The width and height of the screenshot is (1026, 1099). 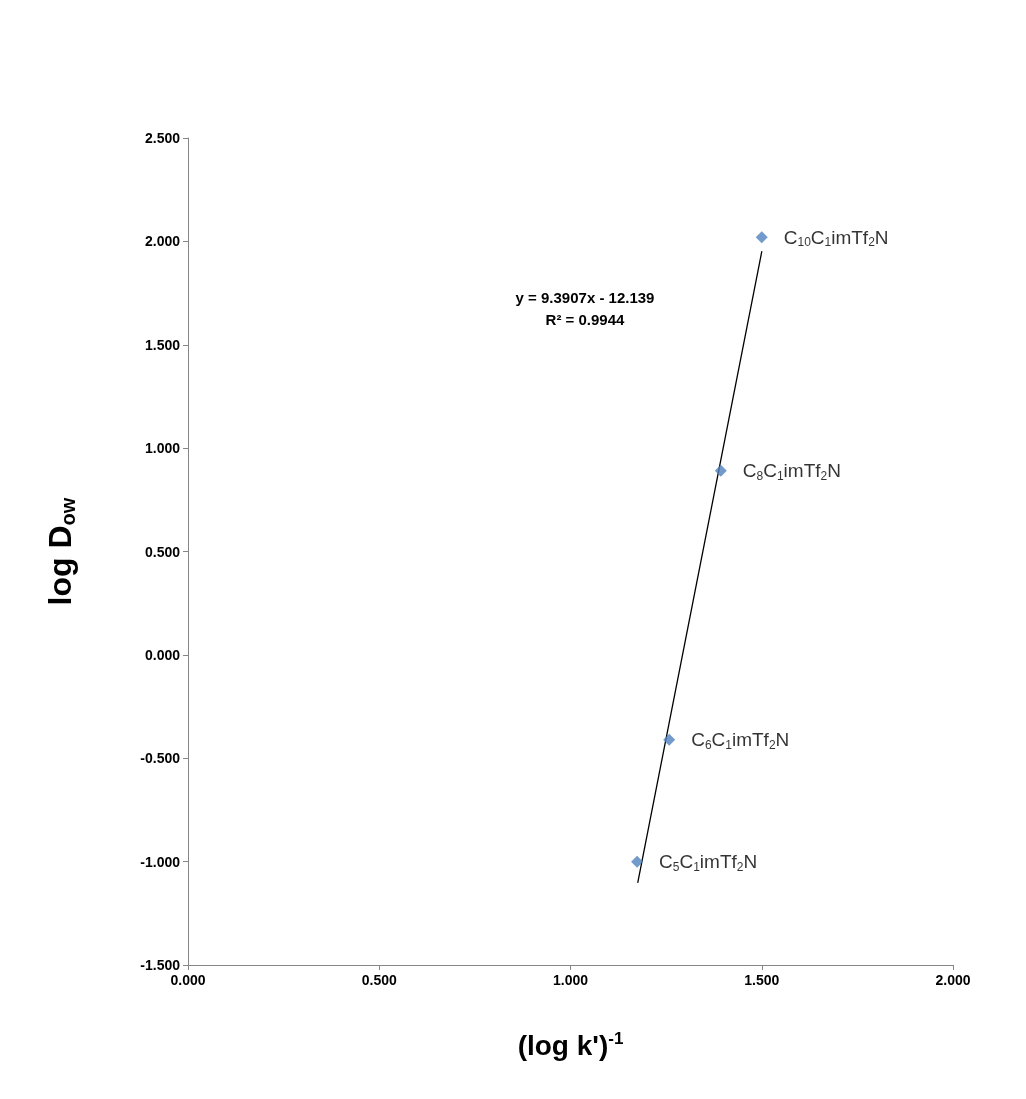 What do you see at coordinates (953, 980) in the screenshot?
I see `x-tick-label: 2.000` at bounding box center [953, 980].